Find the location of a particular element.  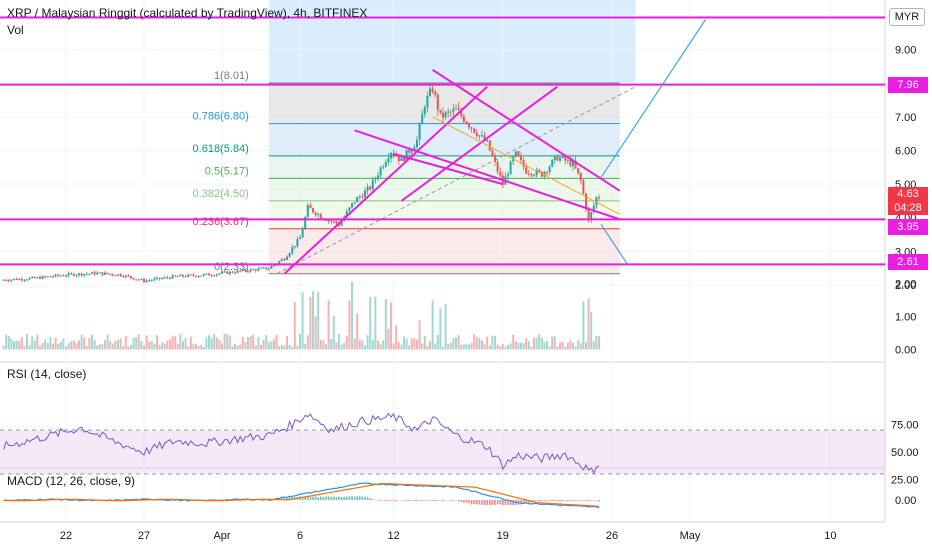

volume-label: Vol is located at coordinates (15, 30).